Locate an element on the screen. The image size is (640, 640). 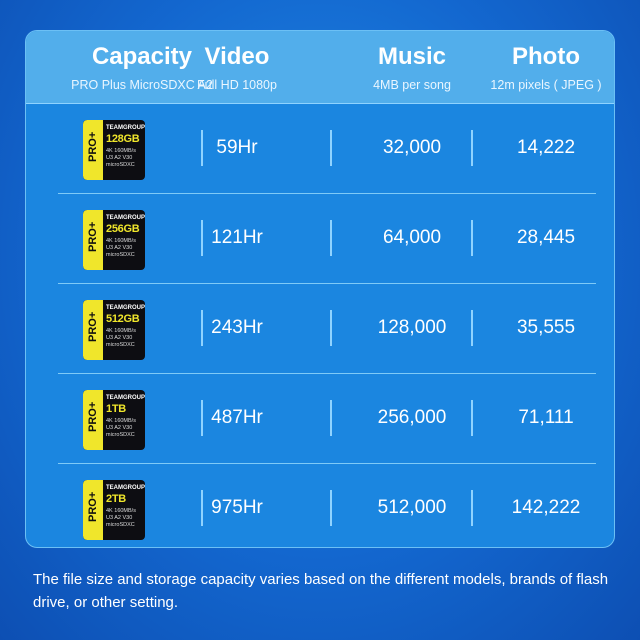
photo-value: 71,111 is located at coordinates (546, 417).